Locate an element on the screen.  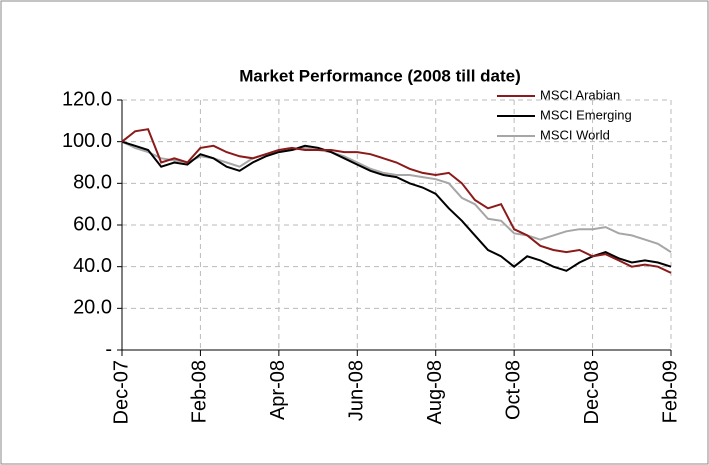
x-tick-label: Dec-08 is located at coordinates (592, 392).